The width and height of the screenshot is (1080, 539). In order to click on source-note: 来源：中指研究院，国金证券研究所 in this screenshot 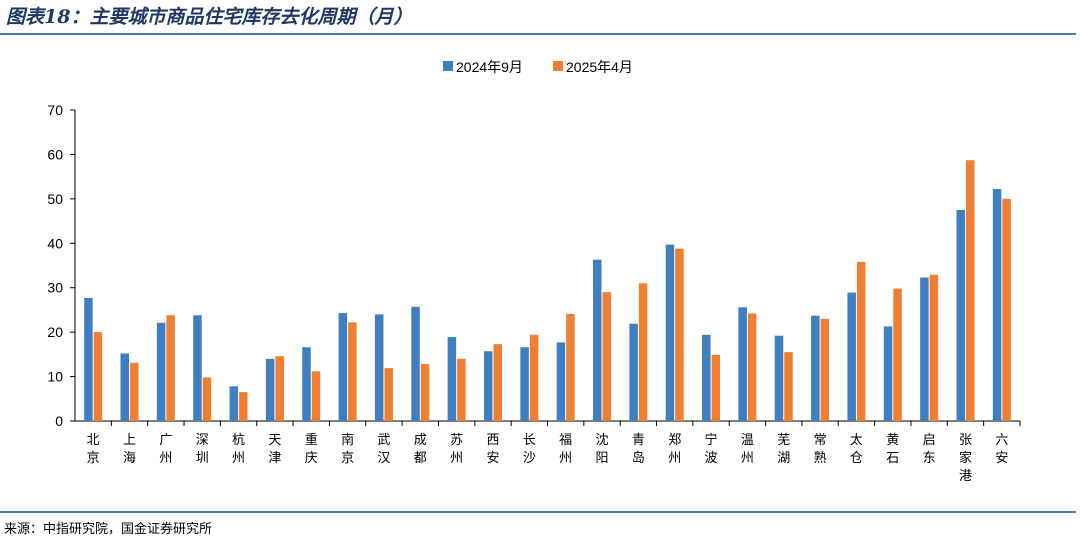, I will do `click(108, 529)`.